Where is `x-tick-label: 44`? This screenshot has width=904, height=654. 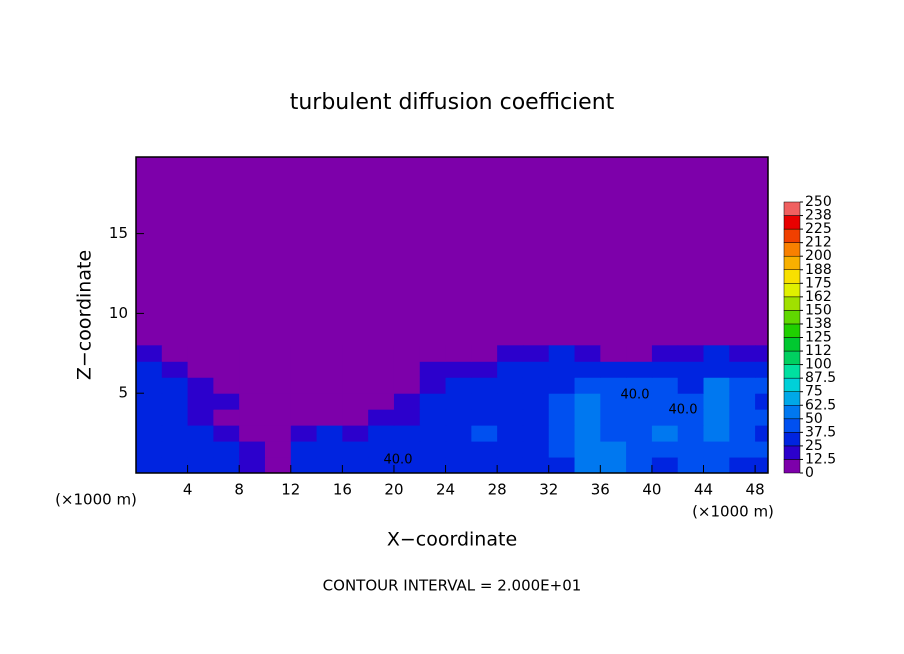 x-tick-label: 44 is located at coordinates (703, 490).